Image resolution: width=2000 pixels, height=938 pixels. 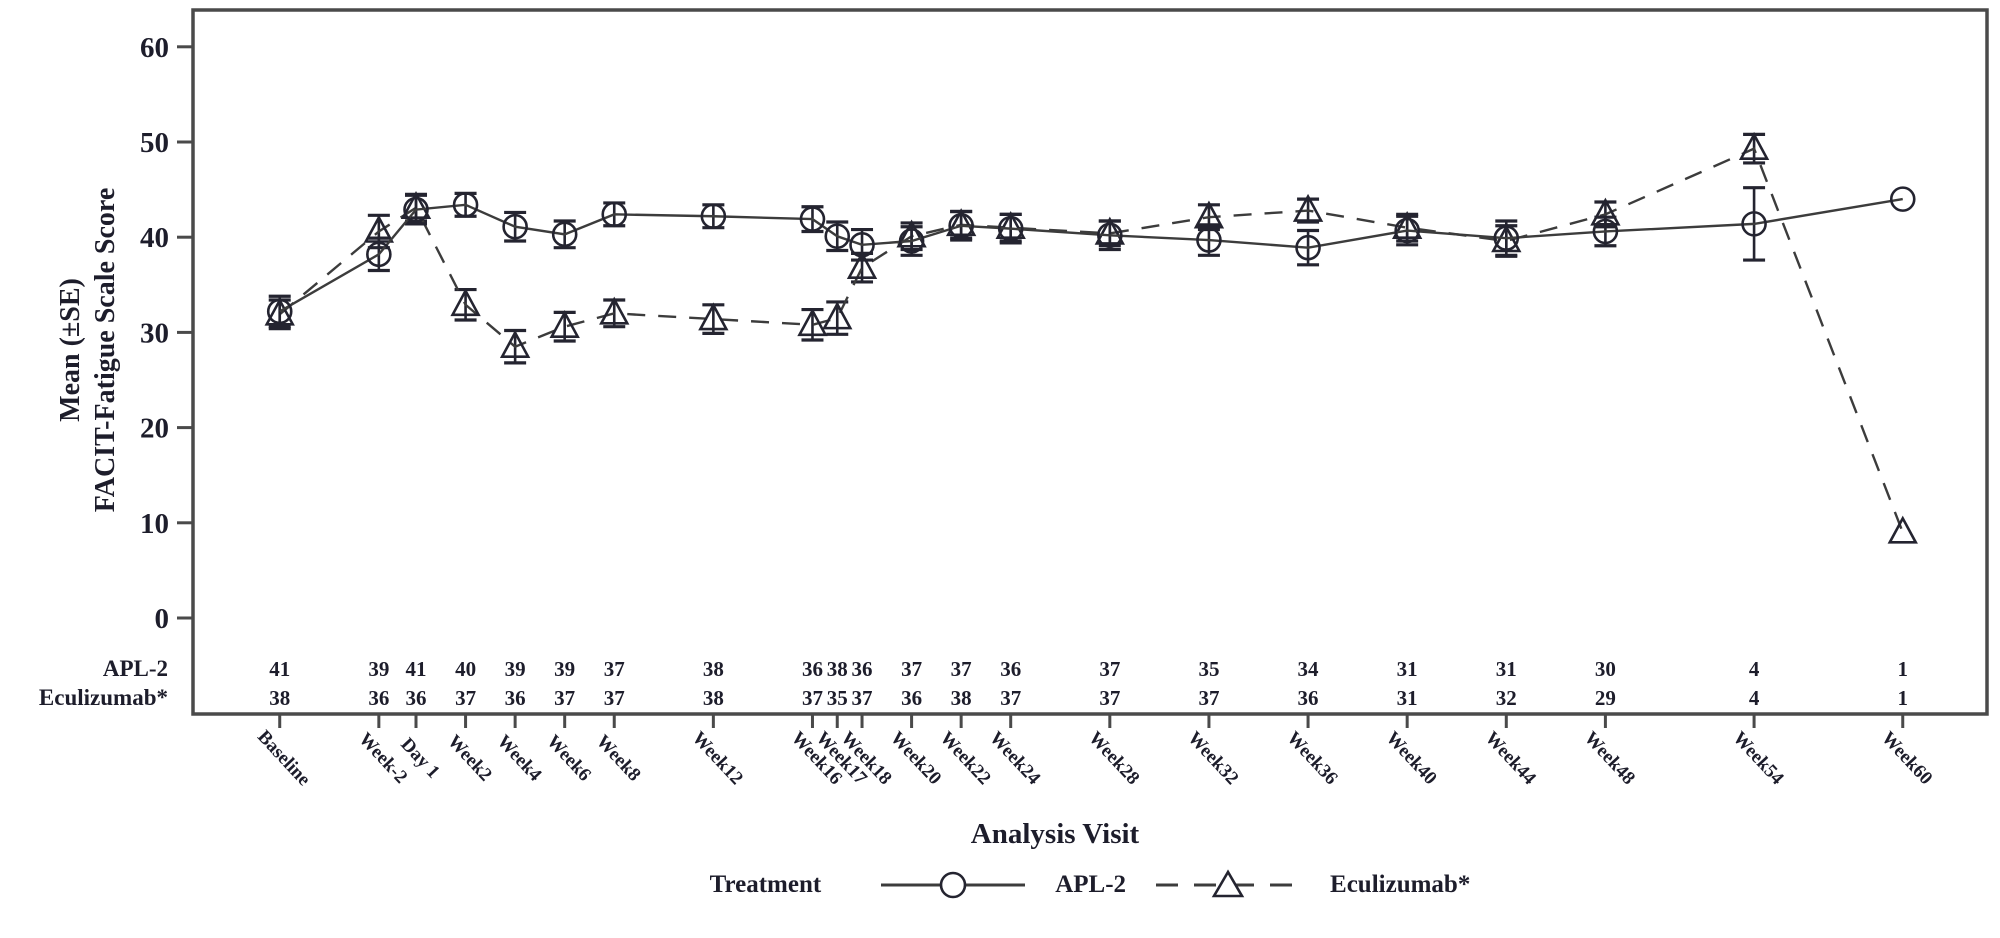 I want to click on legend-title: Treatment, so click(x=765, y=884).